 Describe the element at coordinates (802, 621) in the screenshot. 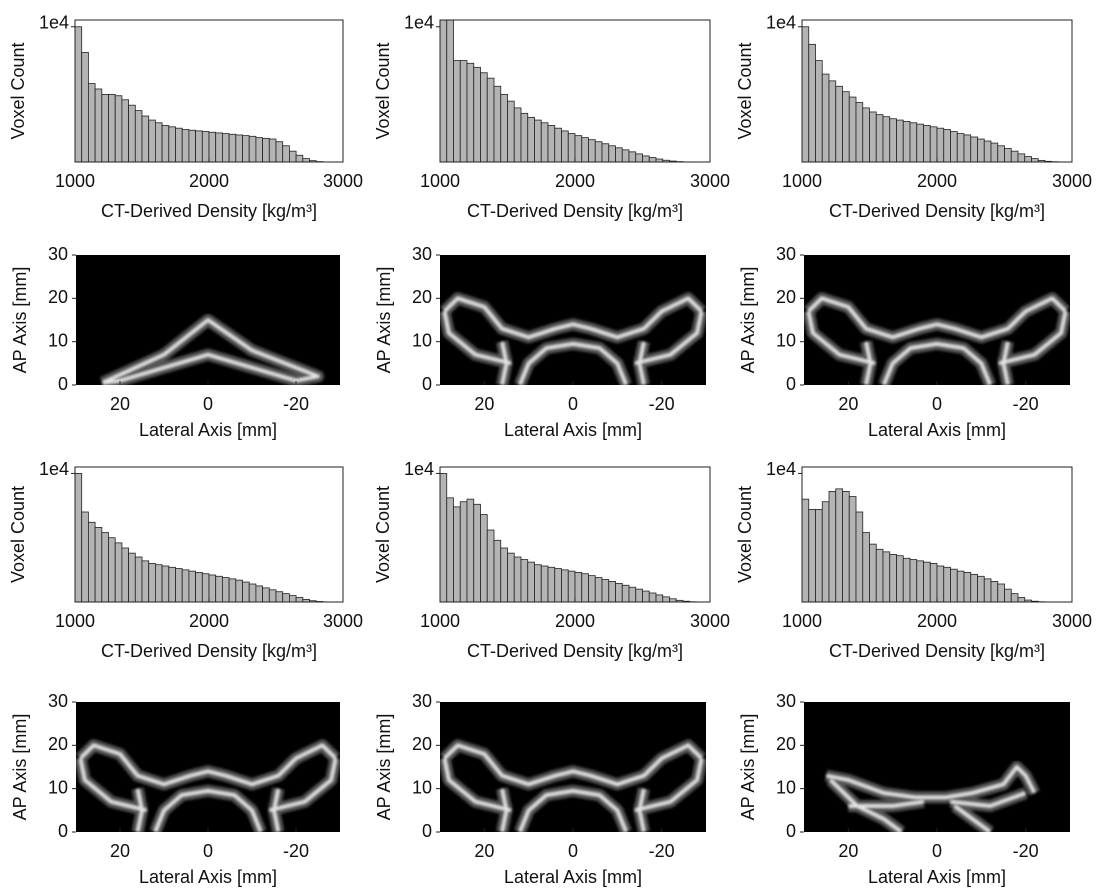

I see `x-tick-label: 1000` at that location.